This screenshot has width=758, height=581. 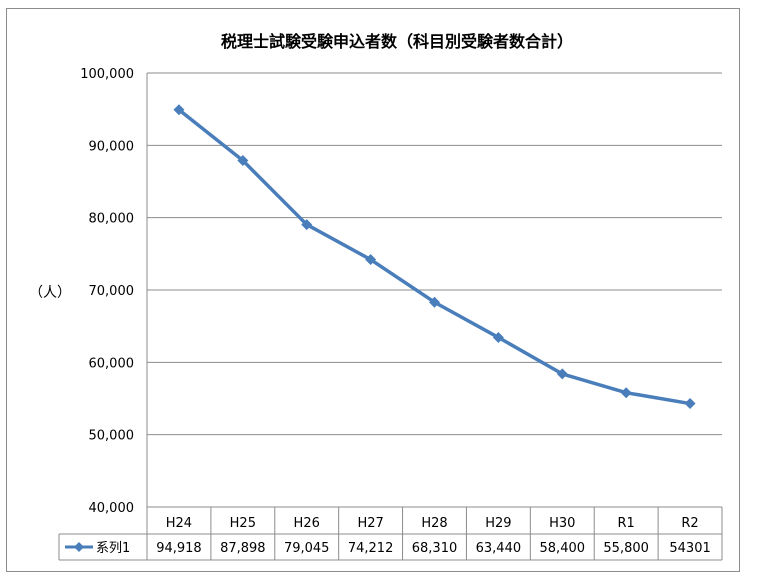 What do you see at coordinates (243, 548) in the screenshot?
I see `data-table-value: 87,898` at bounding box center [243, 548].